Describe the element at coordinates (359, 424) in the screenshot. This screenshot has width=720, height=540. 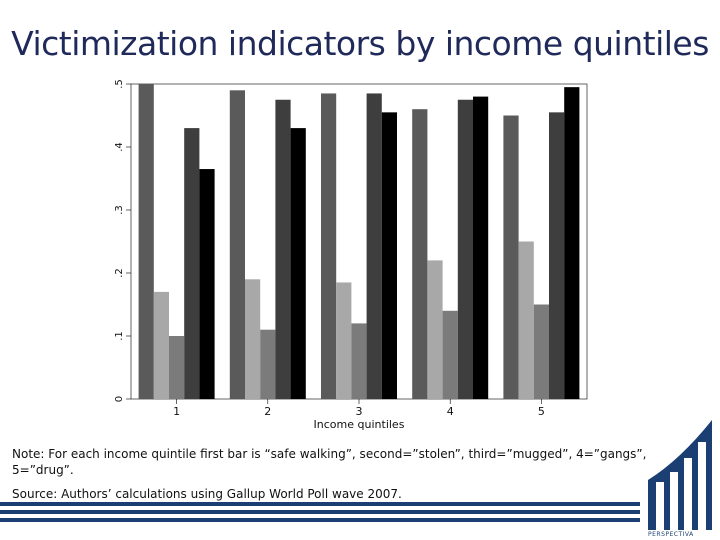
I see `x-axis-title: Income quintiles` at that location.